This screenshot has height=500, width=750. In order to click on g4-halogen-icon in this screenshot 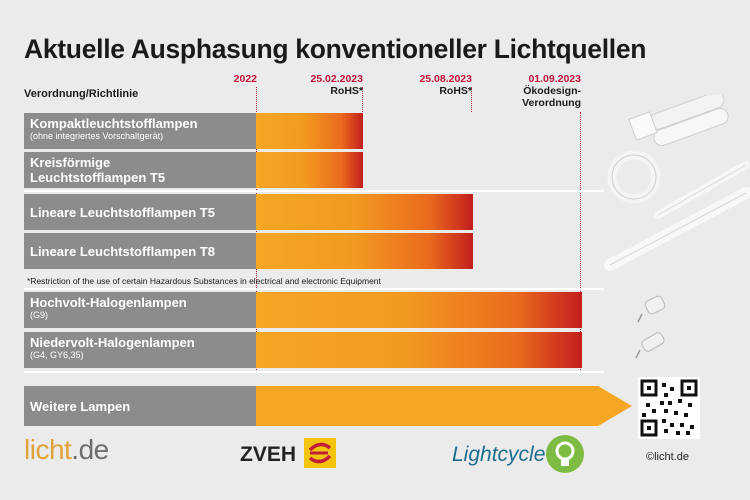, I will do `click(650, 345)`.